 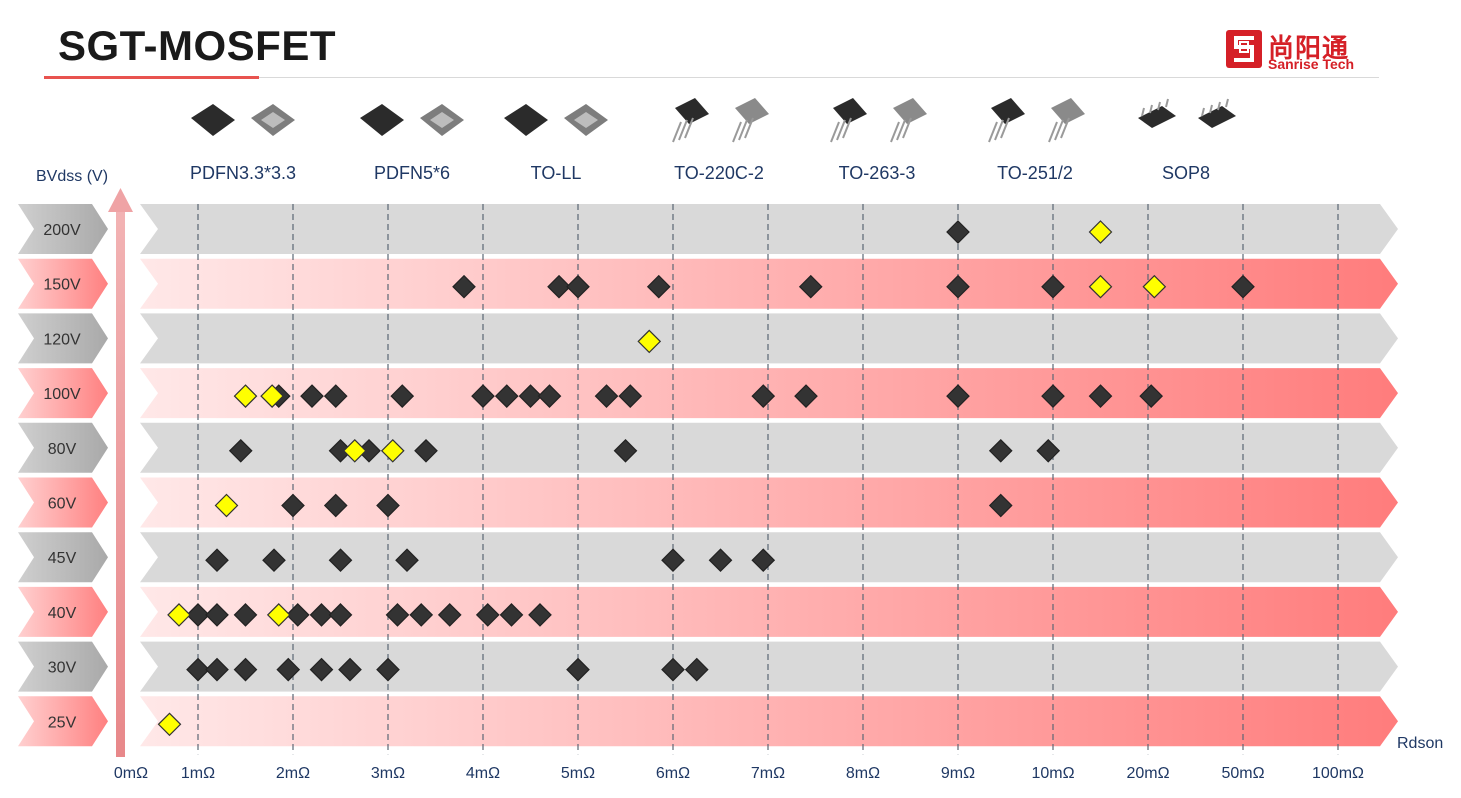 What do you see at coordinates (673, 773) in the screenshot?
I see `x-tick-label: 6mΩ` at bounding box center [673, 773].